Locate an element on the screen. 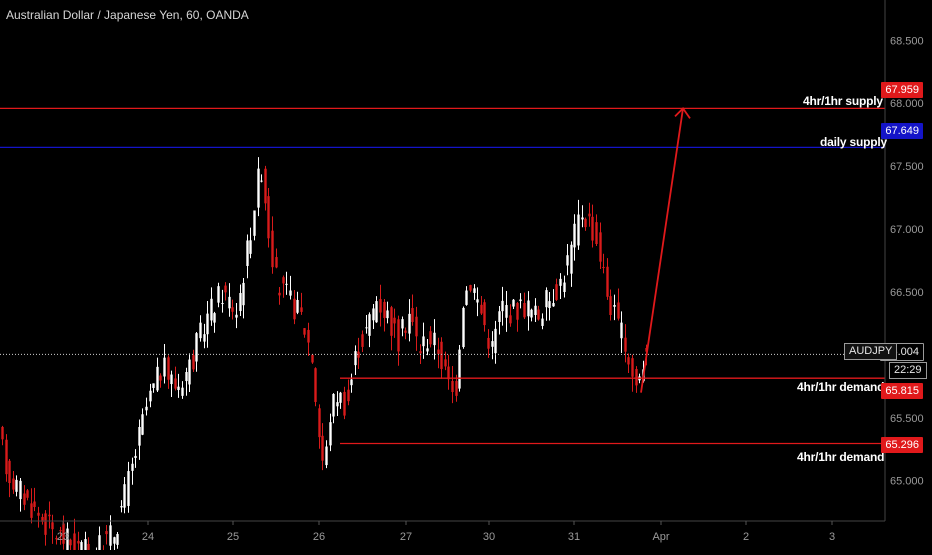 This screenshot has height=555, width=932. x-tick-label: 2 is located at coordinates (746, 537).